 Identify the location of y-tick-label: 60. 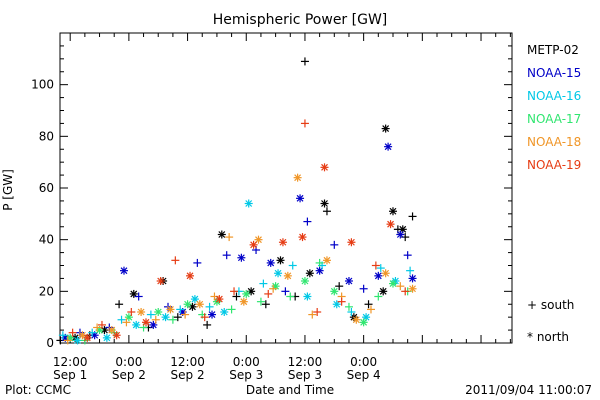
(46, 188).